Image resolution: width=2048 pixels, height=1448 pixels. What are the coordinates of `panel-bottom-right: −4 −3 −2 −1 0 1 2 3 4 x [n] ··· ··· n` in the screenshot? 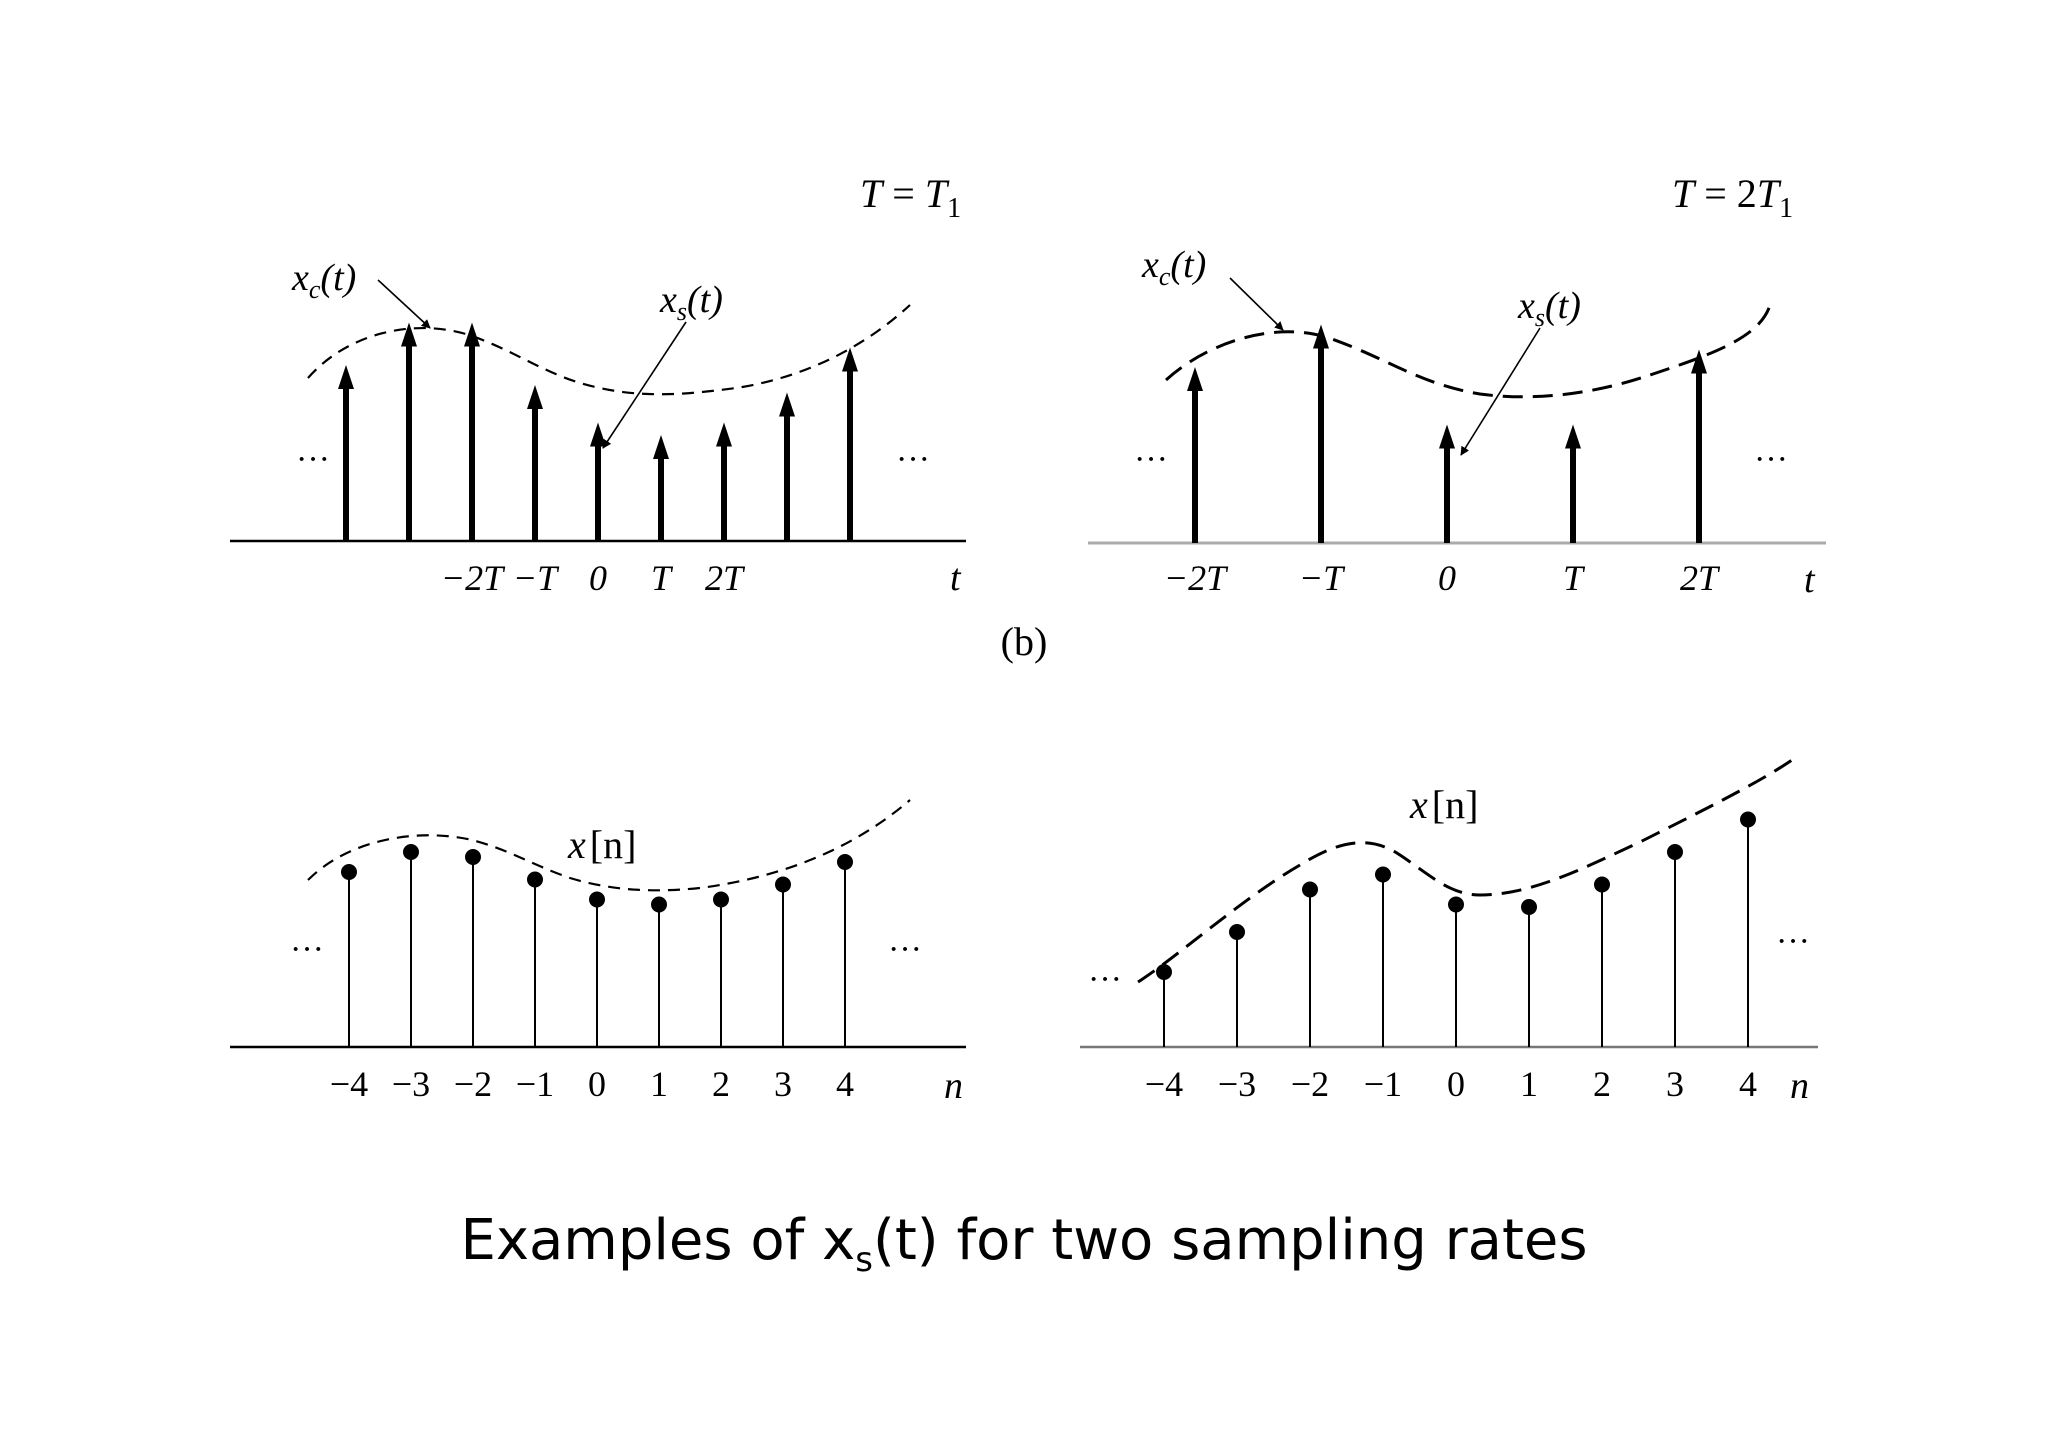 It's located at (1449, 932).